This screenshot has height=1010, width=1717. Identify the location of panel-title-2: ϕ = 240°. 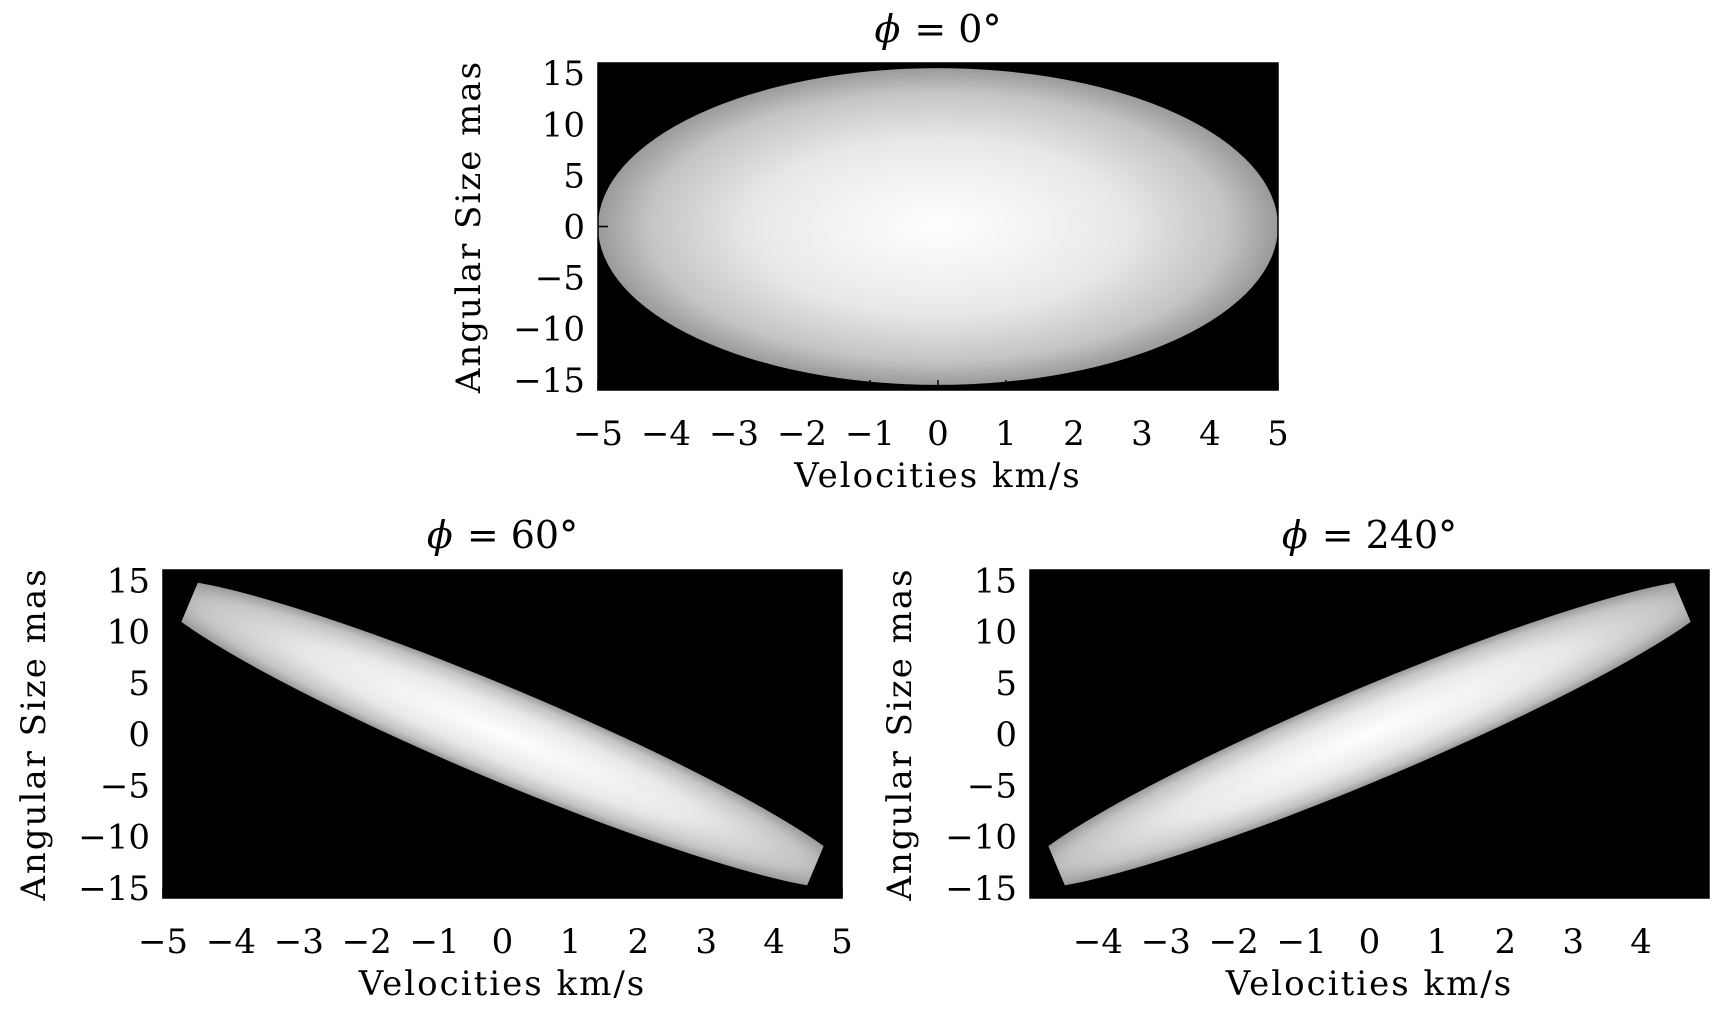
(1369, 535).